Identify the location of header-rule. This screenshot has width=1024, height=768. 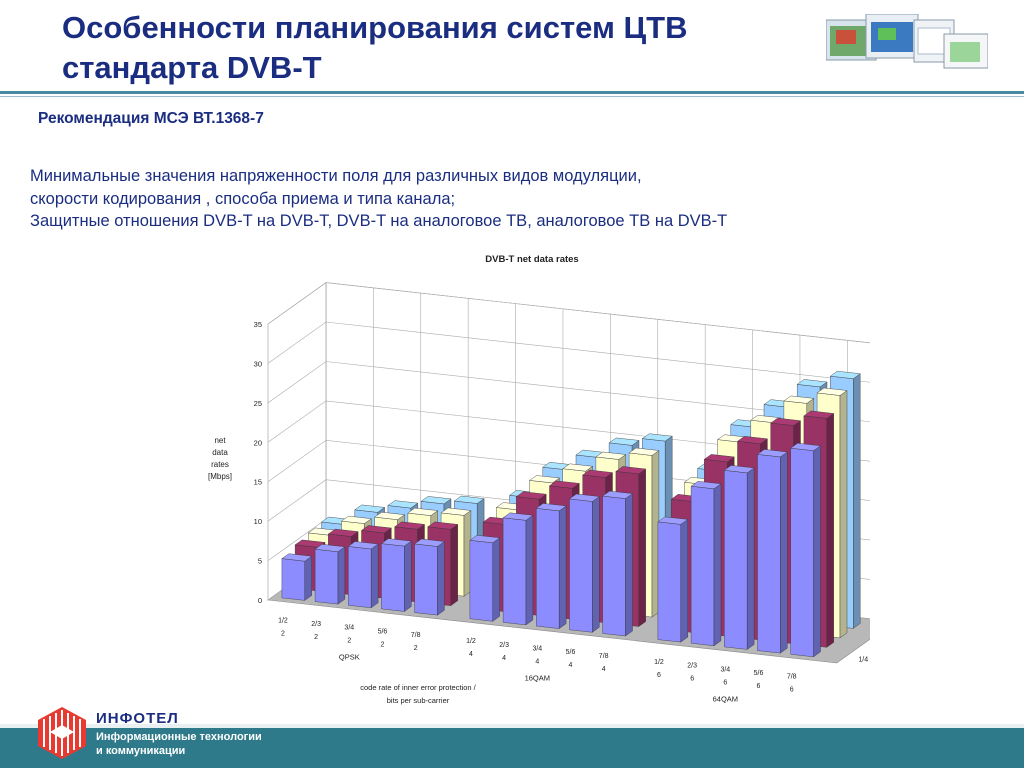
(512, 92).